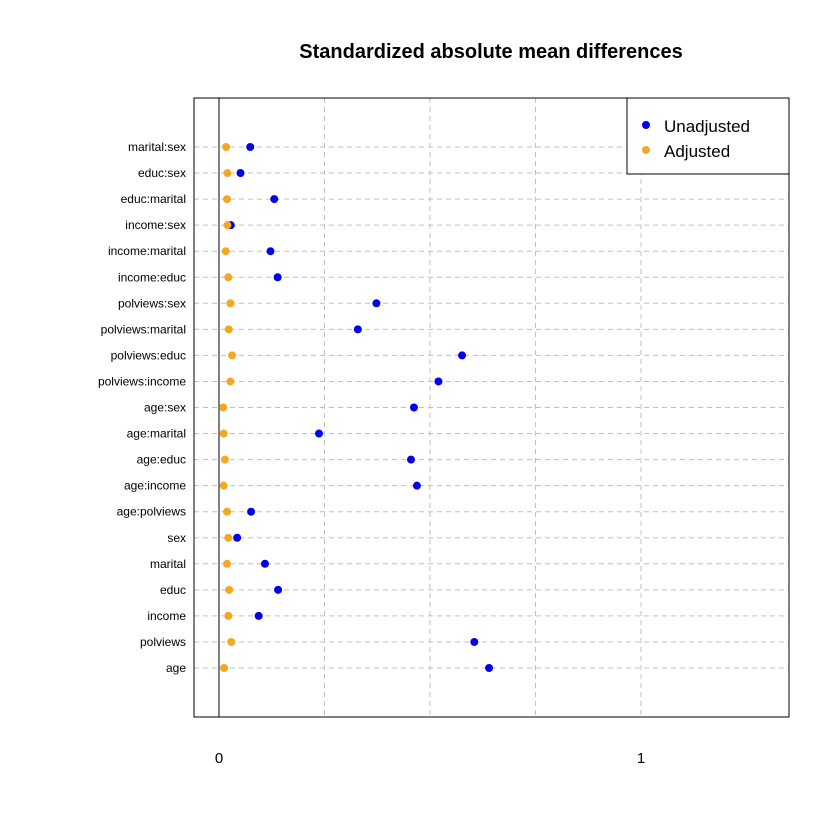 This screenshot has width=840, height=840. Describe the element at coordinates (176, 538) in the screenshot. I see `y-tick-label: sex` at that location.